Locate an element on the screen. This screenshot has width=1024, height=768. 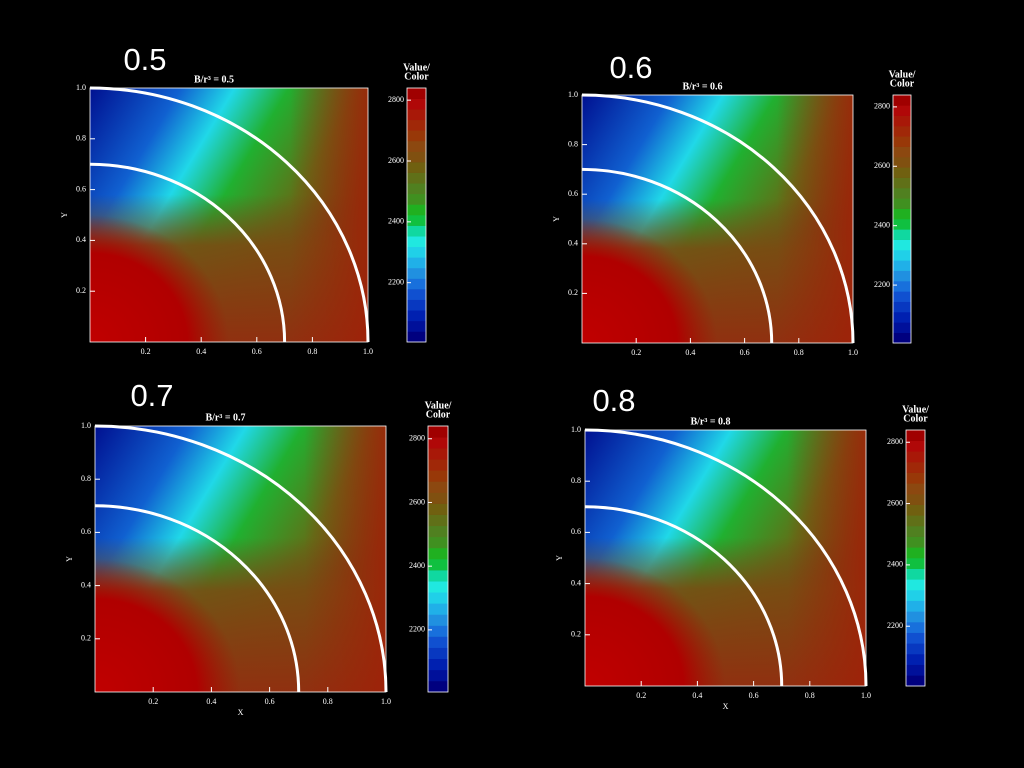
x-axis-label: X is located at coordinates (726, 706).